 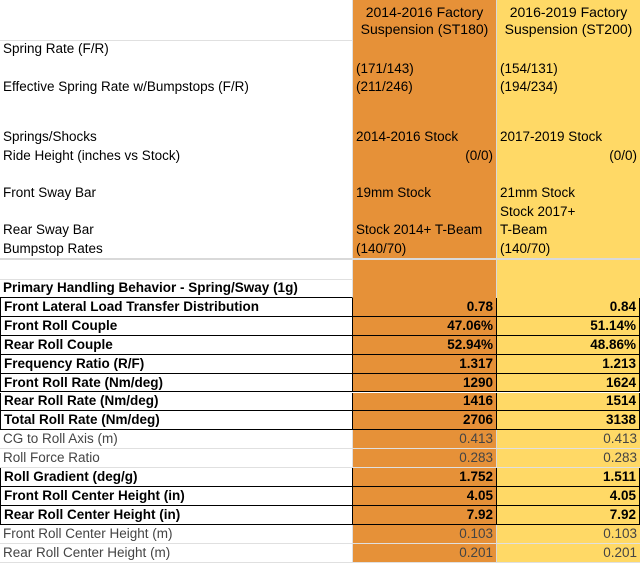 I want to click on col2-cell: (194/234), so click(x=568, y=87).